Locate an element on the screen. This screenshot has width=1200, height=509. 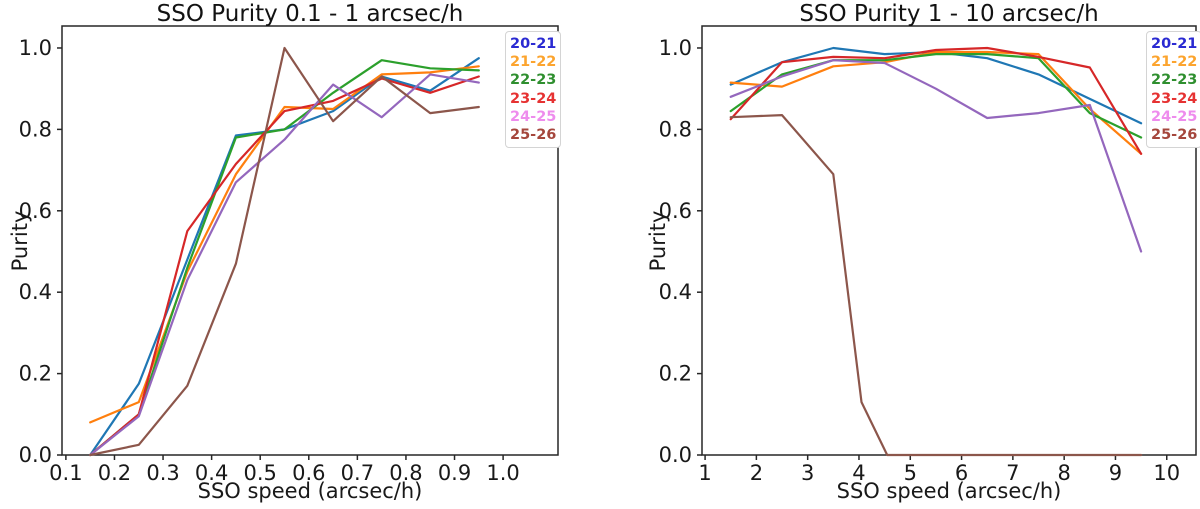
x-tick-label: 5 is located at coordinates (910, 473).